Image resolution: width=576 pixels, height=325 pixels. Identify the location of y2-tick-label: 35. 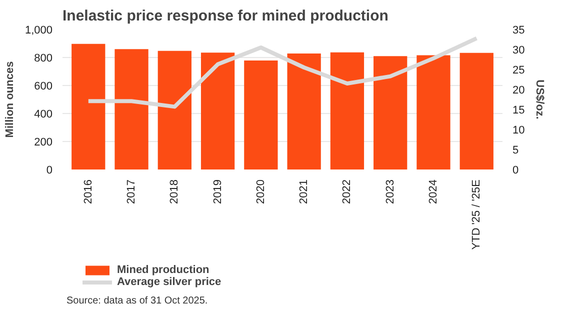
(518, 30).